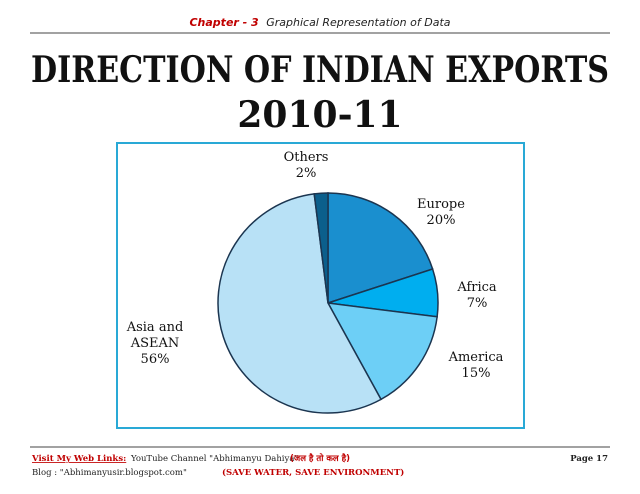 The width and height of the screenshot is (640, 494). Describe the element at coordinates (477, 287) in the screenshot. I see `category-label: Africa` at that location.